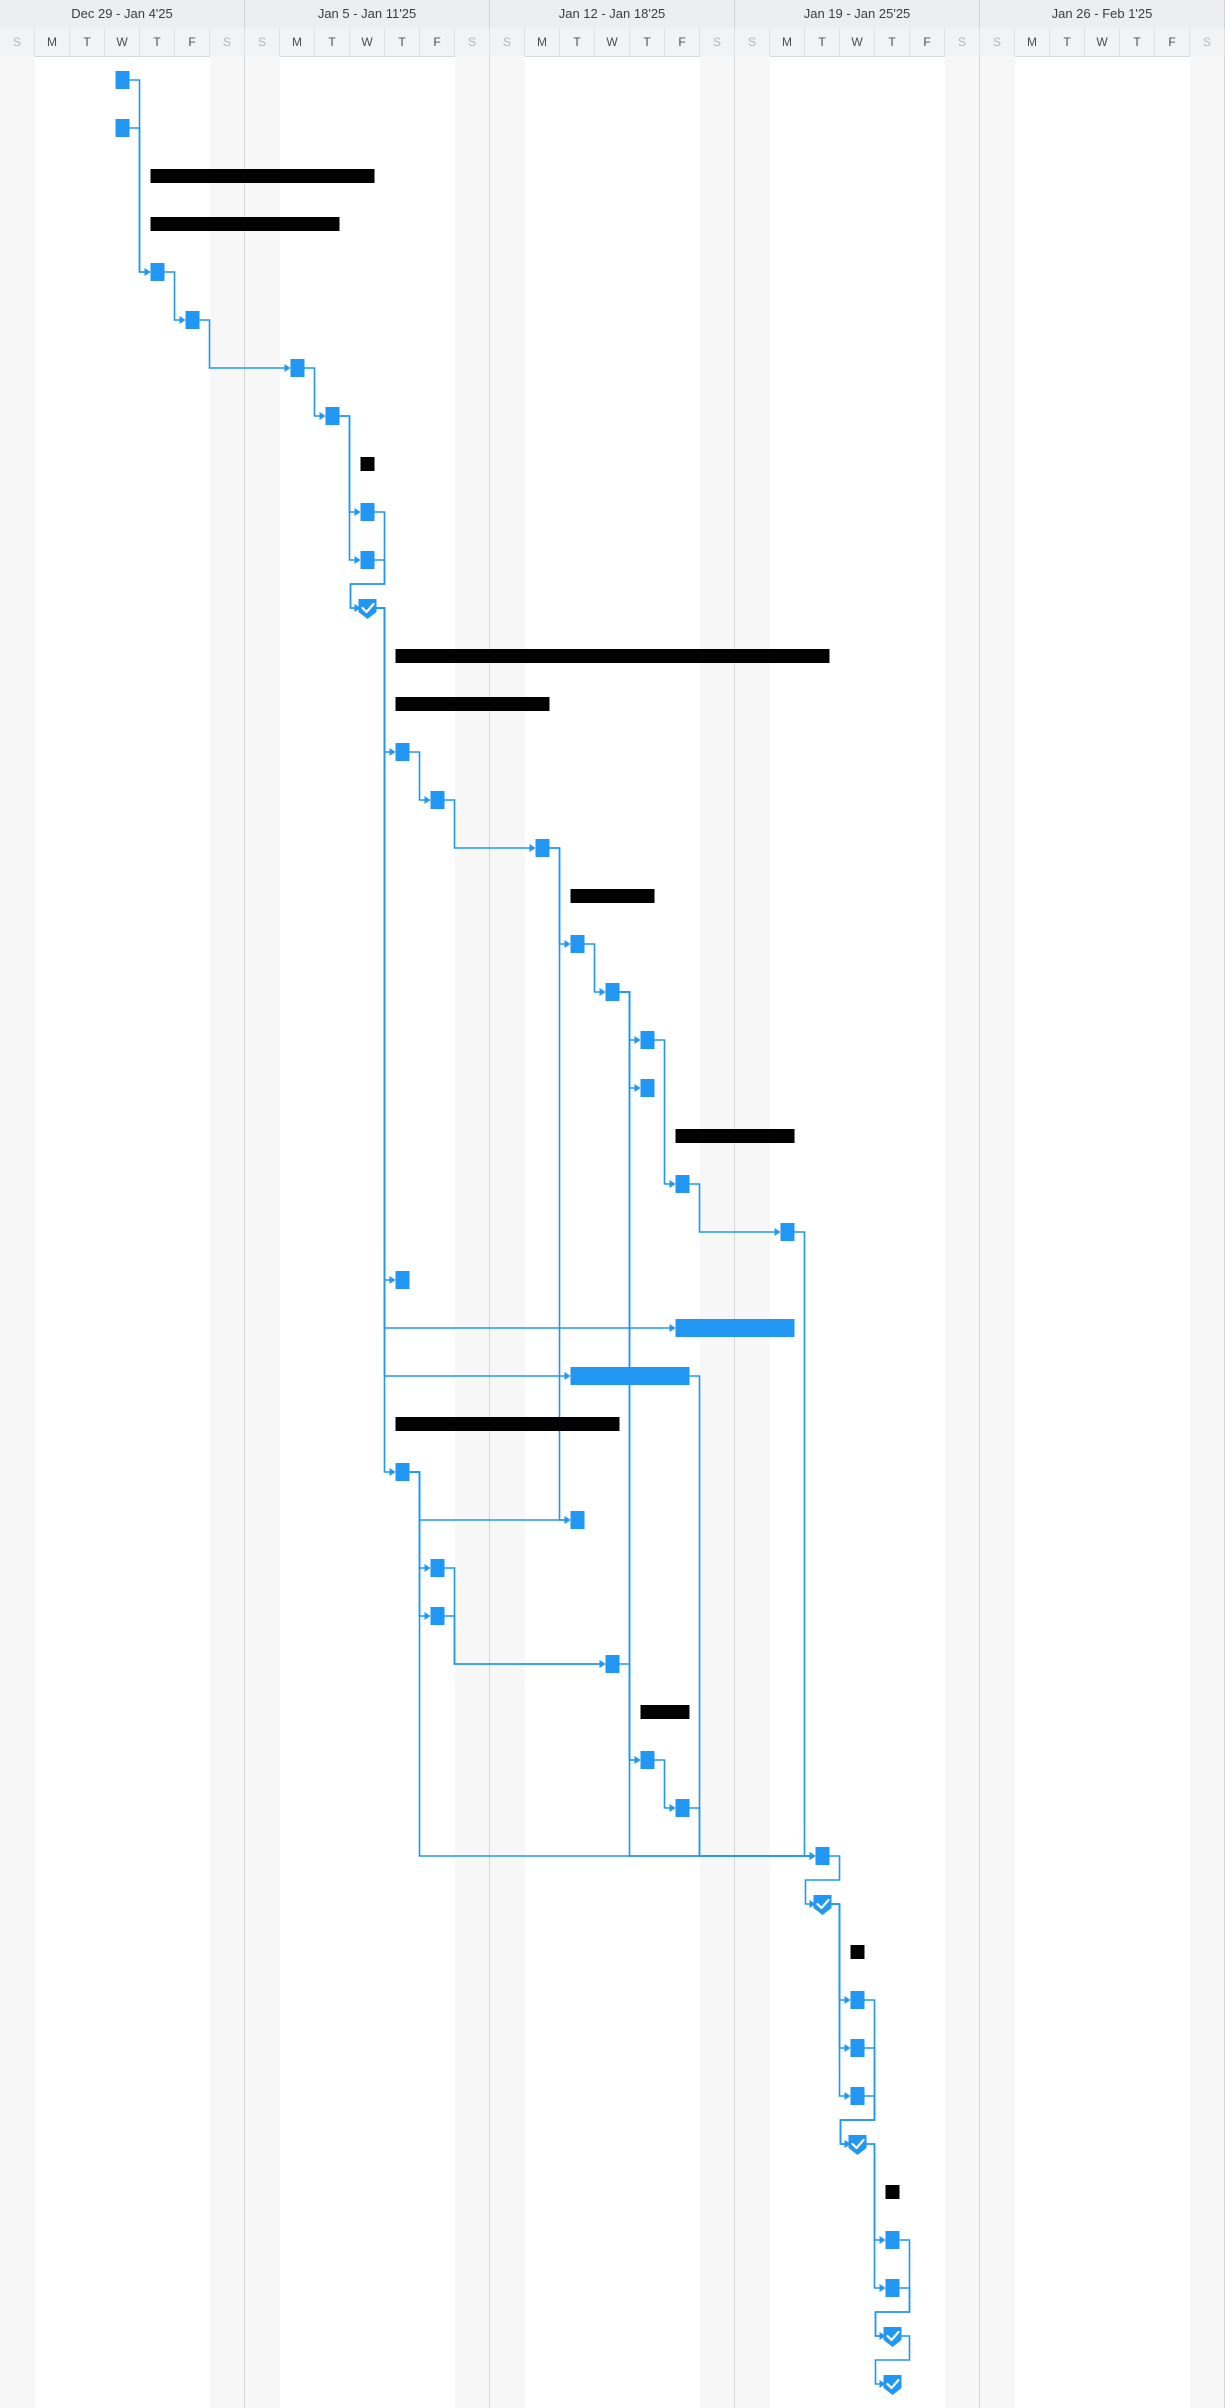 The image size is (1225, 2408). I want to click on week-header-cell: Jan 12 - Jan 18'25, so click(612, 14).